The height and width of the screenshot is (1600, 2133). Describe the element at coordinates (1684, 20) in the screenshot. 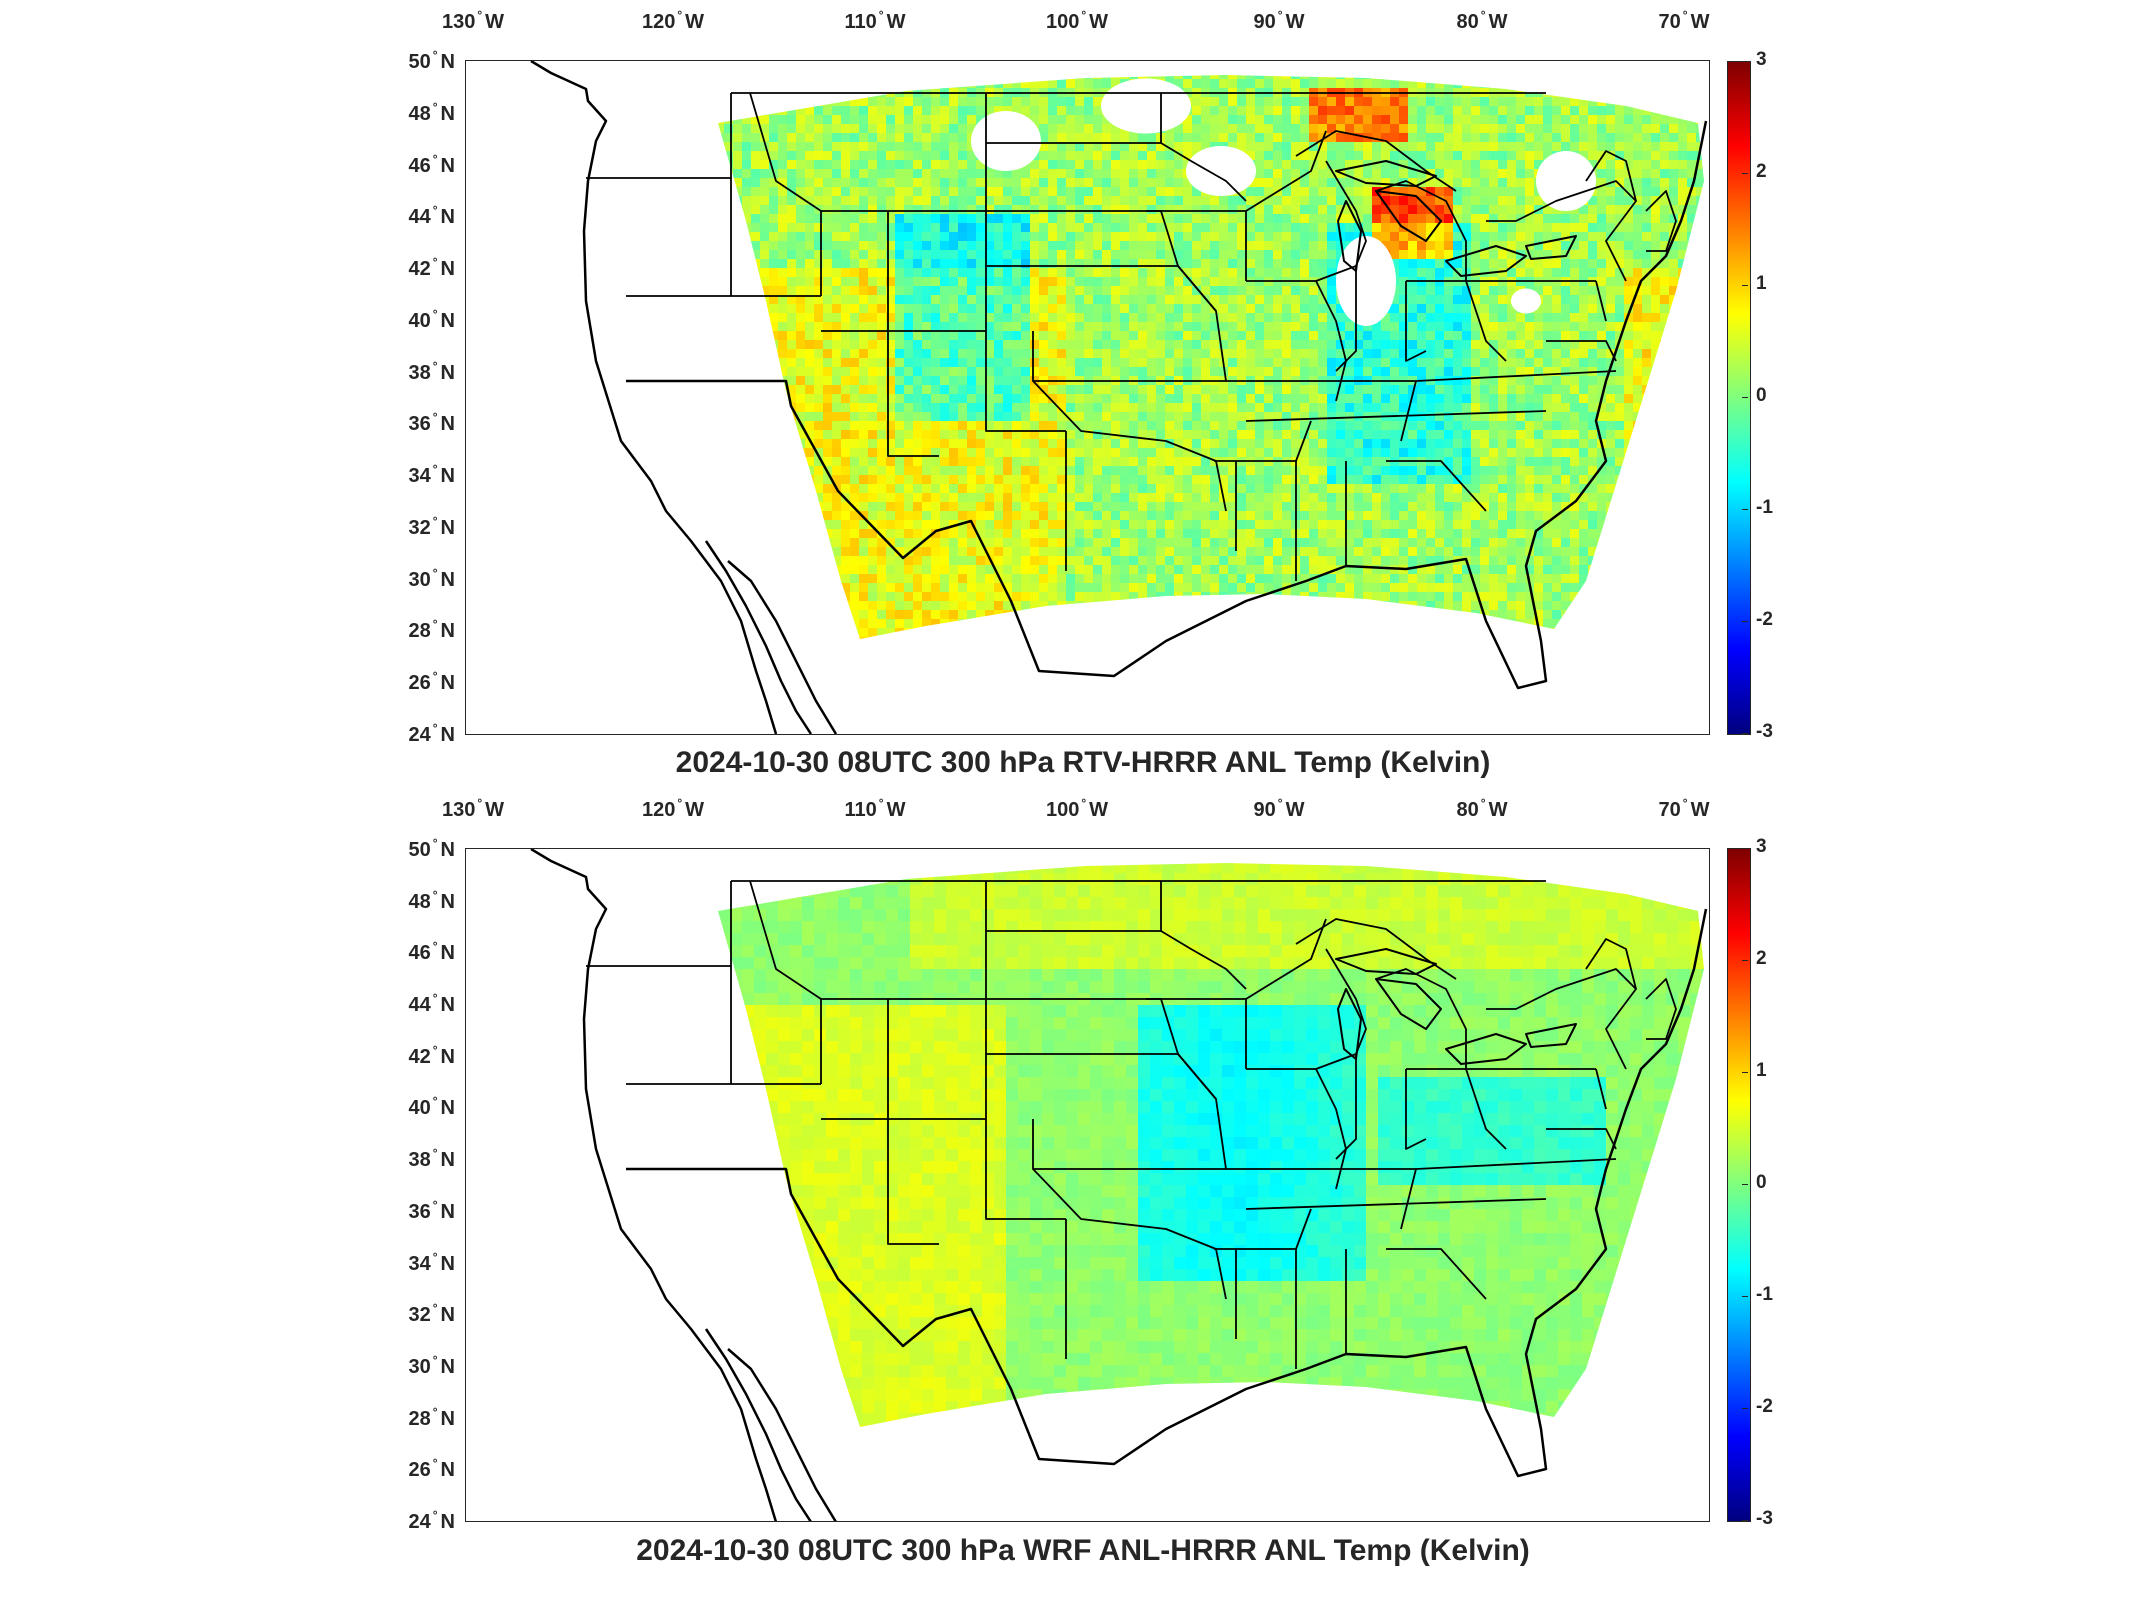

I see `lon-tick-top: 70 ° W` at that location.